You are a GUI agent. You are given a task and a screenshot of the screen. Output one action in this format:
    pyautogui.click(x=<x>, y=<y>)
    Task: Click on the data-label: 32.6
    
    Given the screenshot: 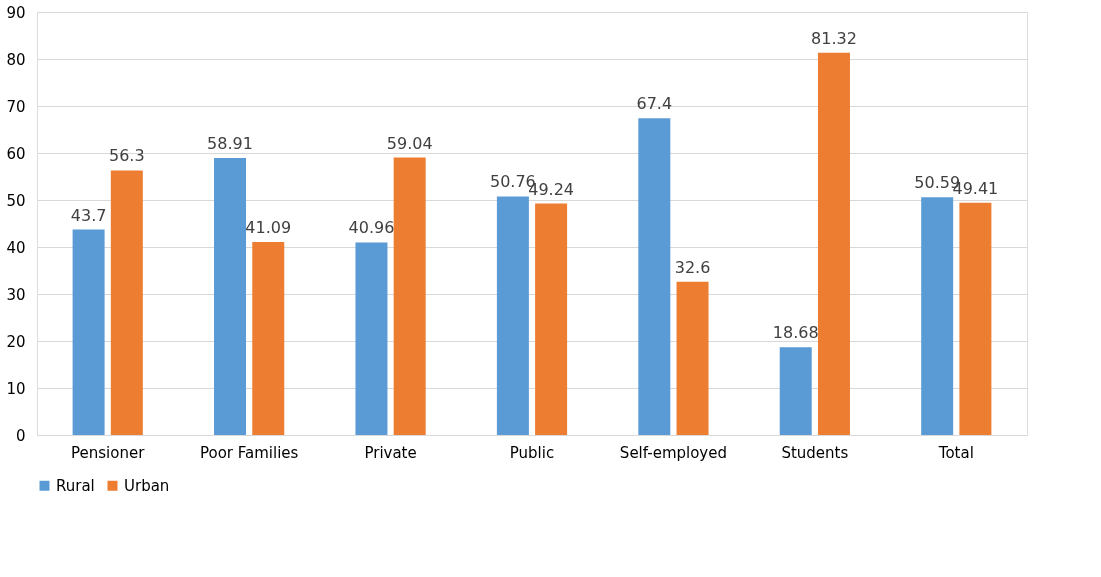 What is the action you would take?
    pyautogui.click(x=692, y=267)
    